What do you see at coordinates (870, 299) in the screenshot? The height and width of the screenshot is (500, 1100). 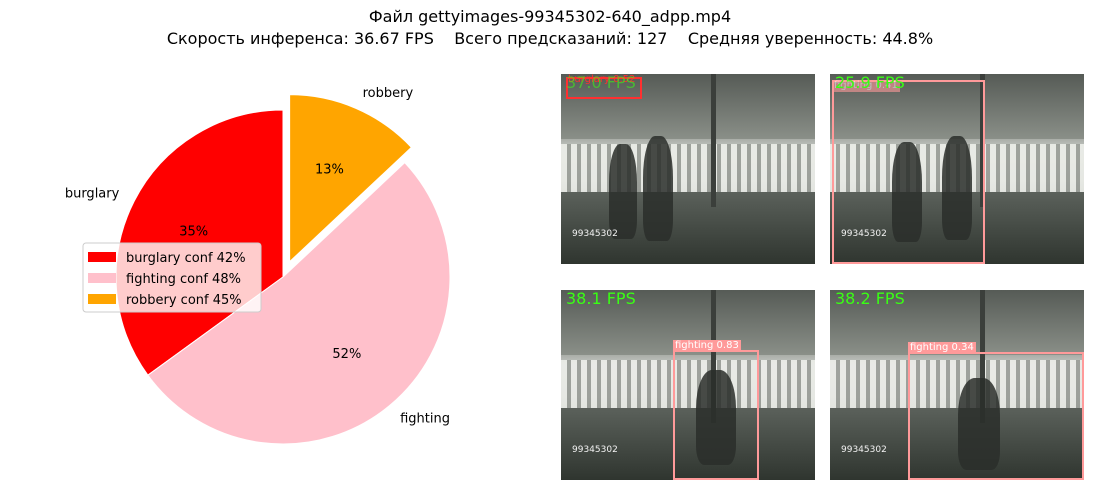 I see `fps-overlay: 38.2 FPS` at bounding box center [870, 299].